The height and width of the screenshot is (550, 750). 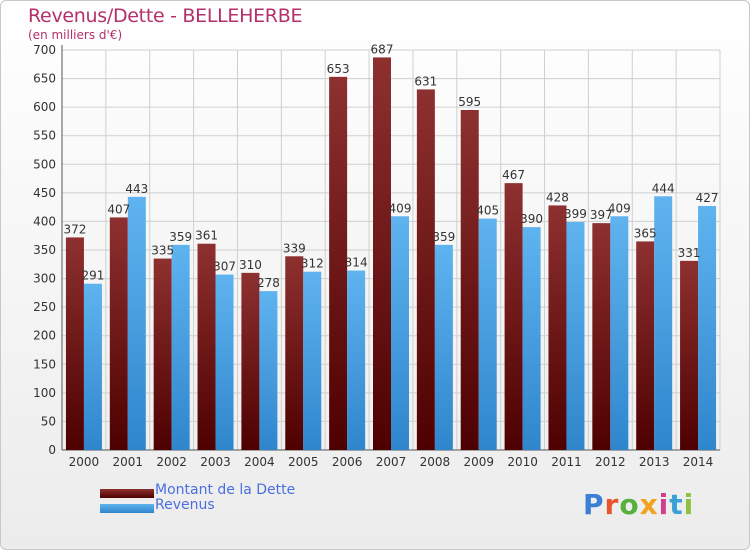 What do you see at coordinates (44, 79) in the screenshot?
I see `y-tick-label: 650` at bounding box center [44, 79].